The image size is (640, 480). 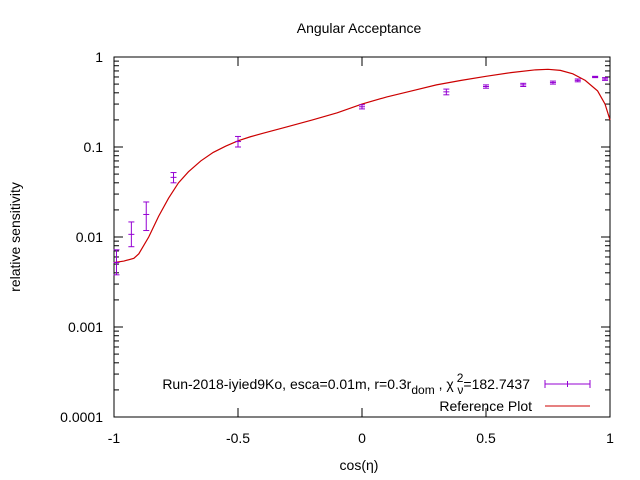 I want to click on legend-label-reference: Reference Plot, so click(x=485, y=406).